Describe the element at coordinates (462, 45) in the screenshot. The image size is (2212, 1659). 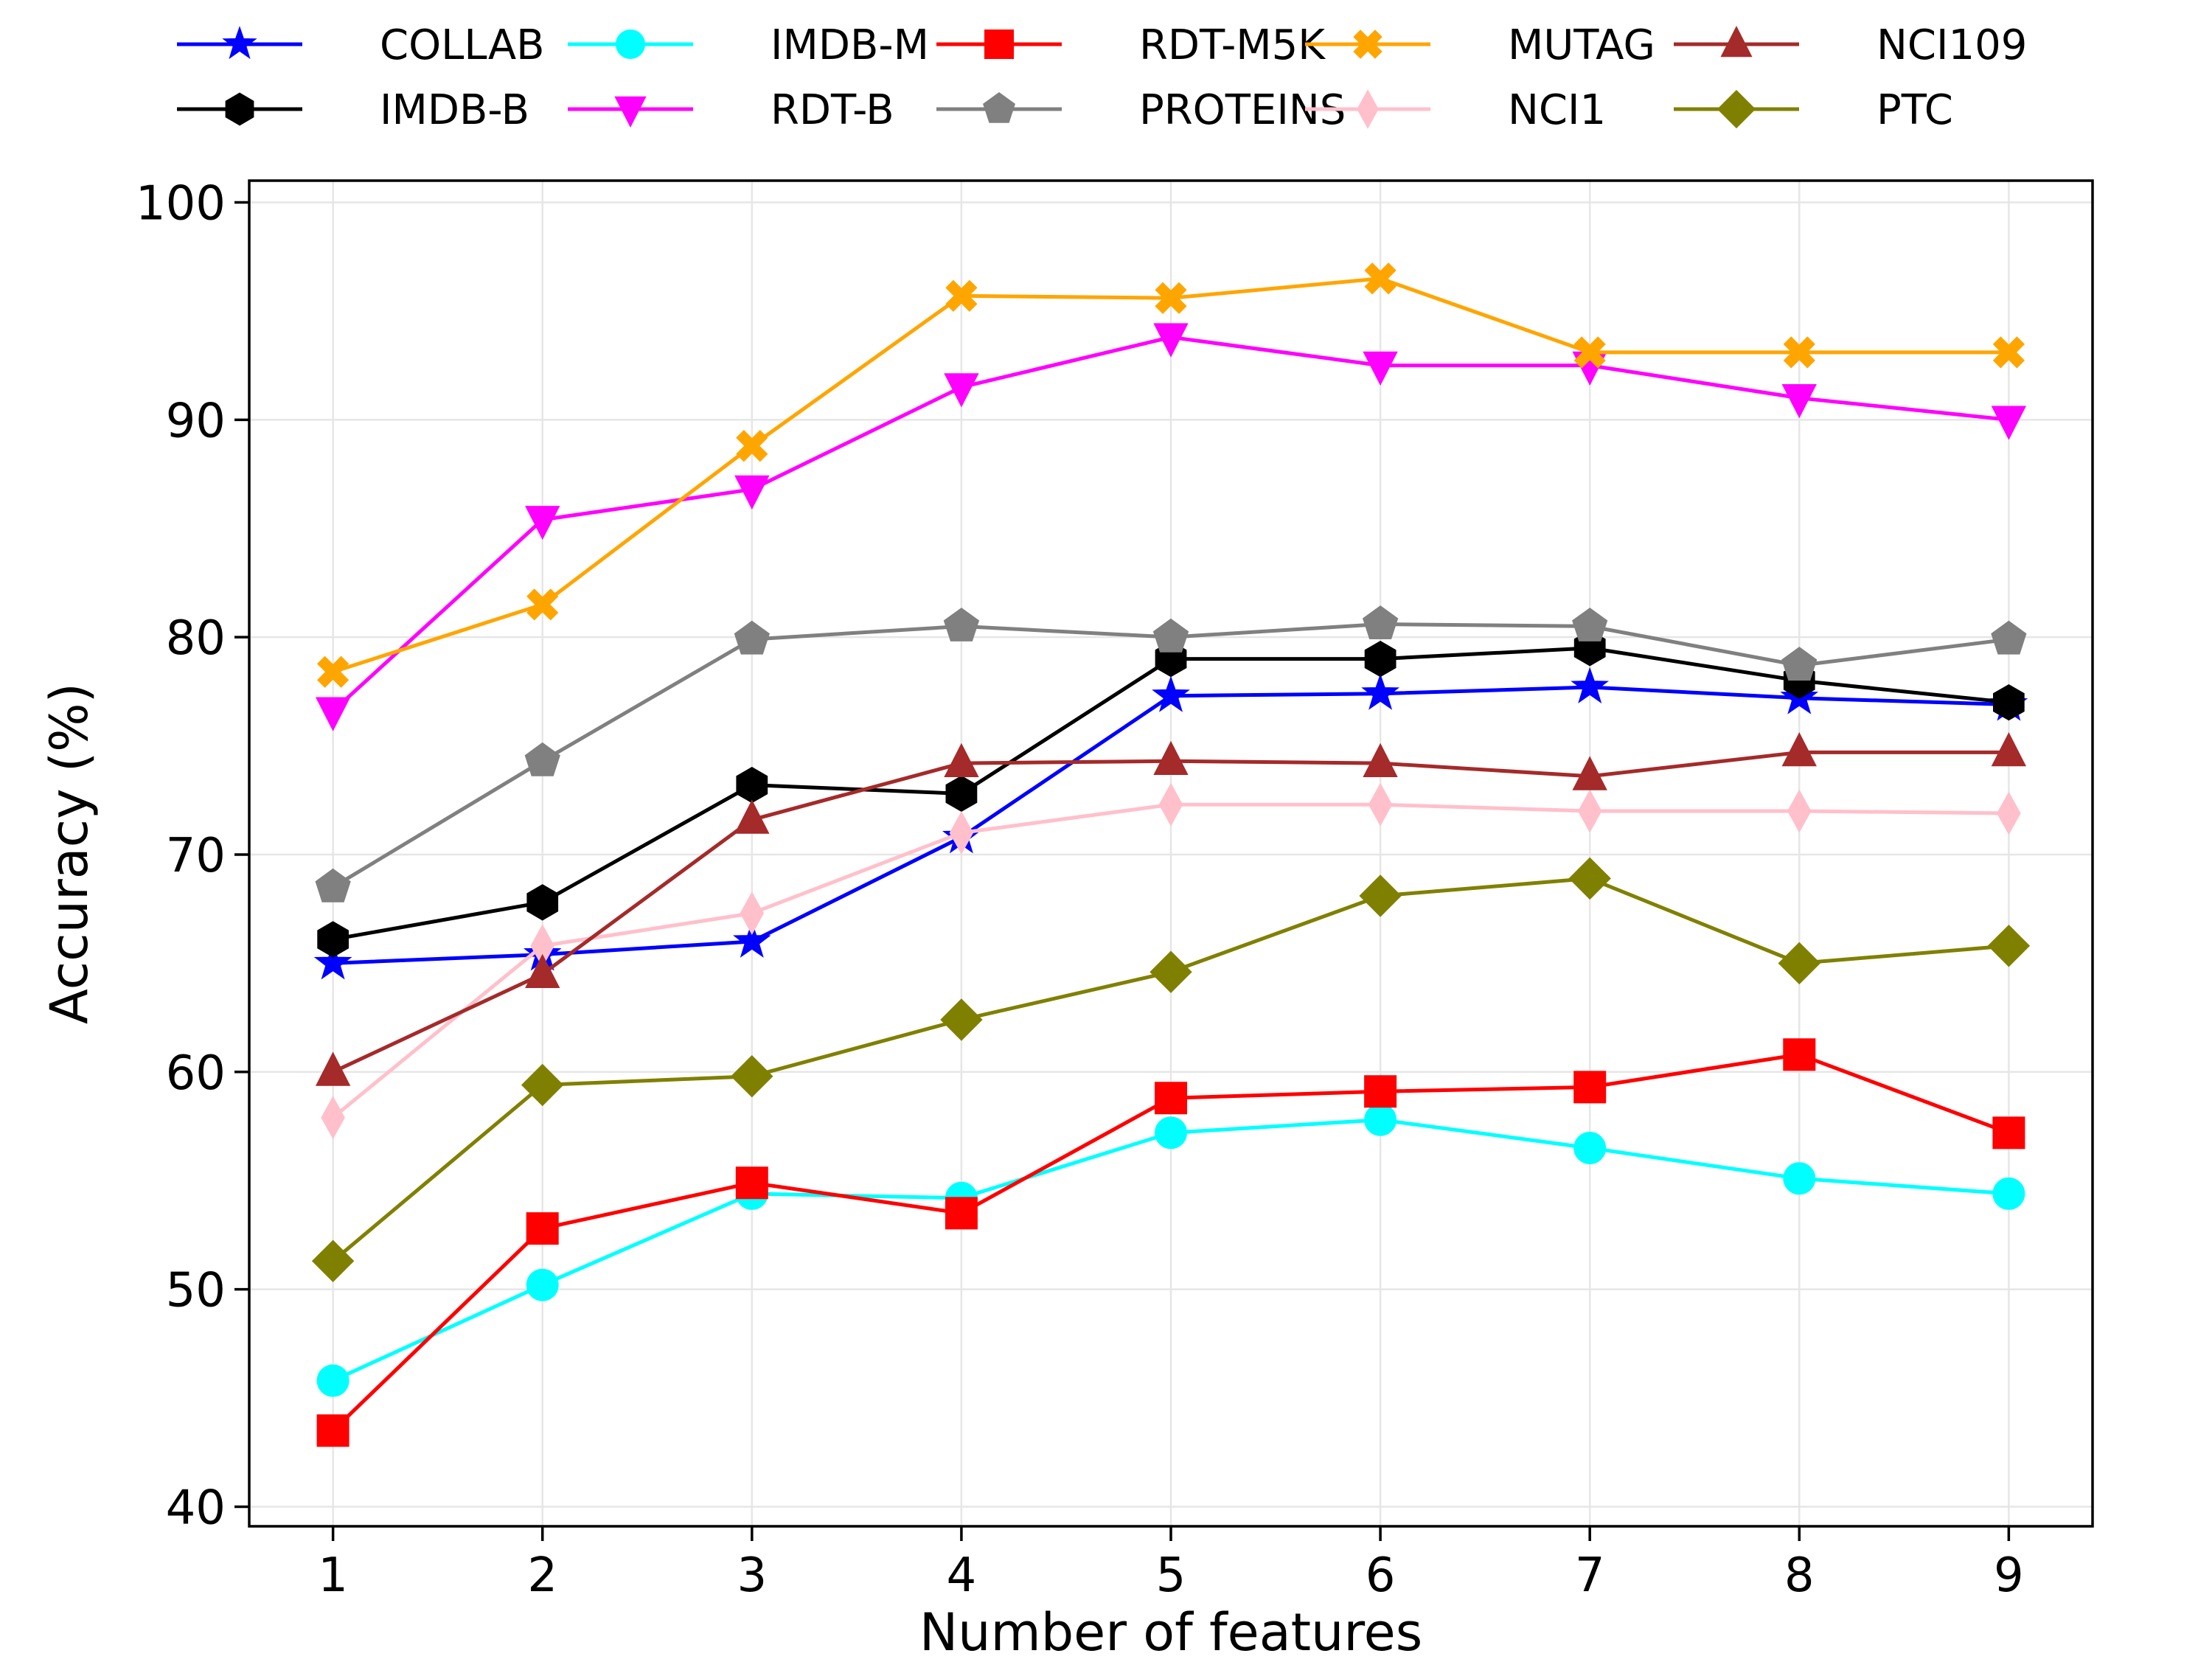
I see `legend-label: COLLAB` at that location.